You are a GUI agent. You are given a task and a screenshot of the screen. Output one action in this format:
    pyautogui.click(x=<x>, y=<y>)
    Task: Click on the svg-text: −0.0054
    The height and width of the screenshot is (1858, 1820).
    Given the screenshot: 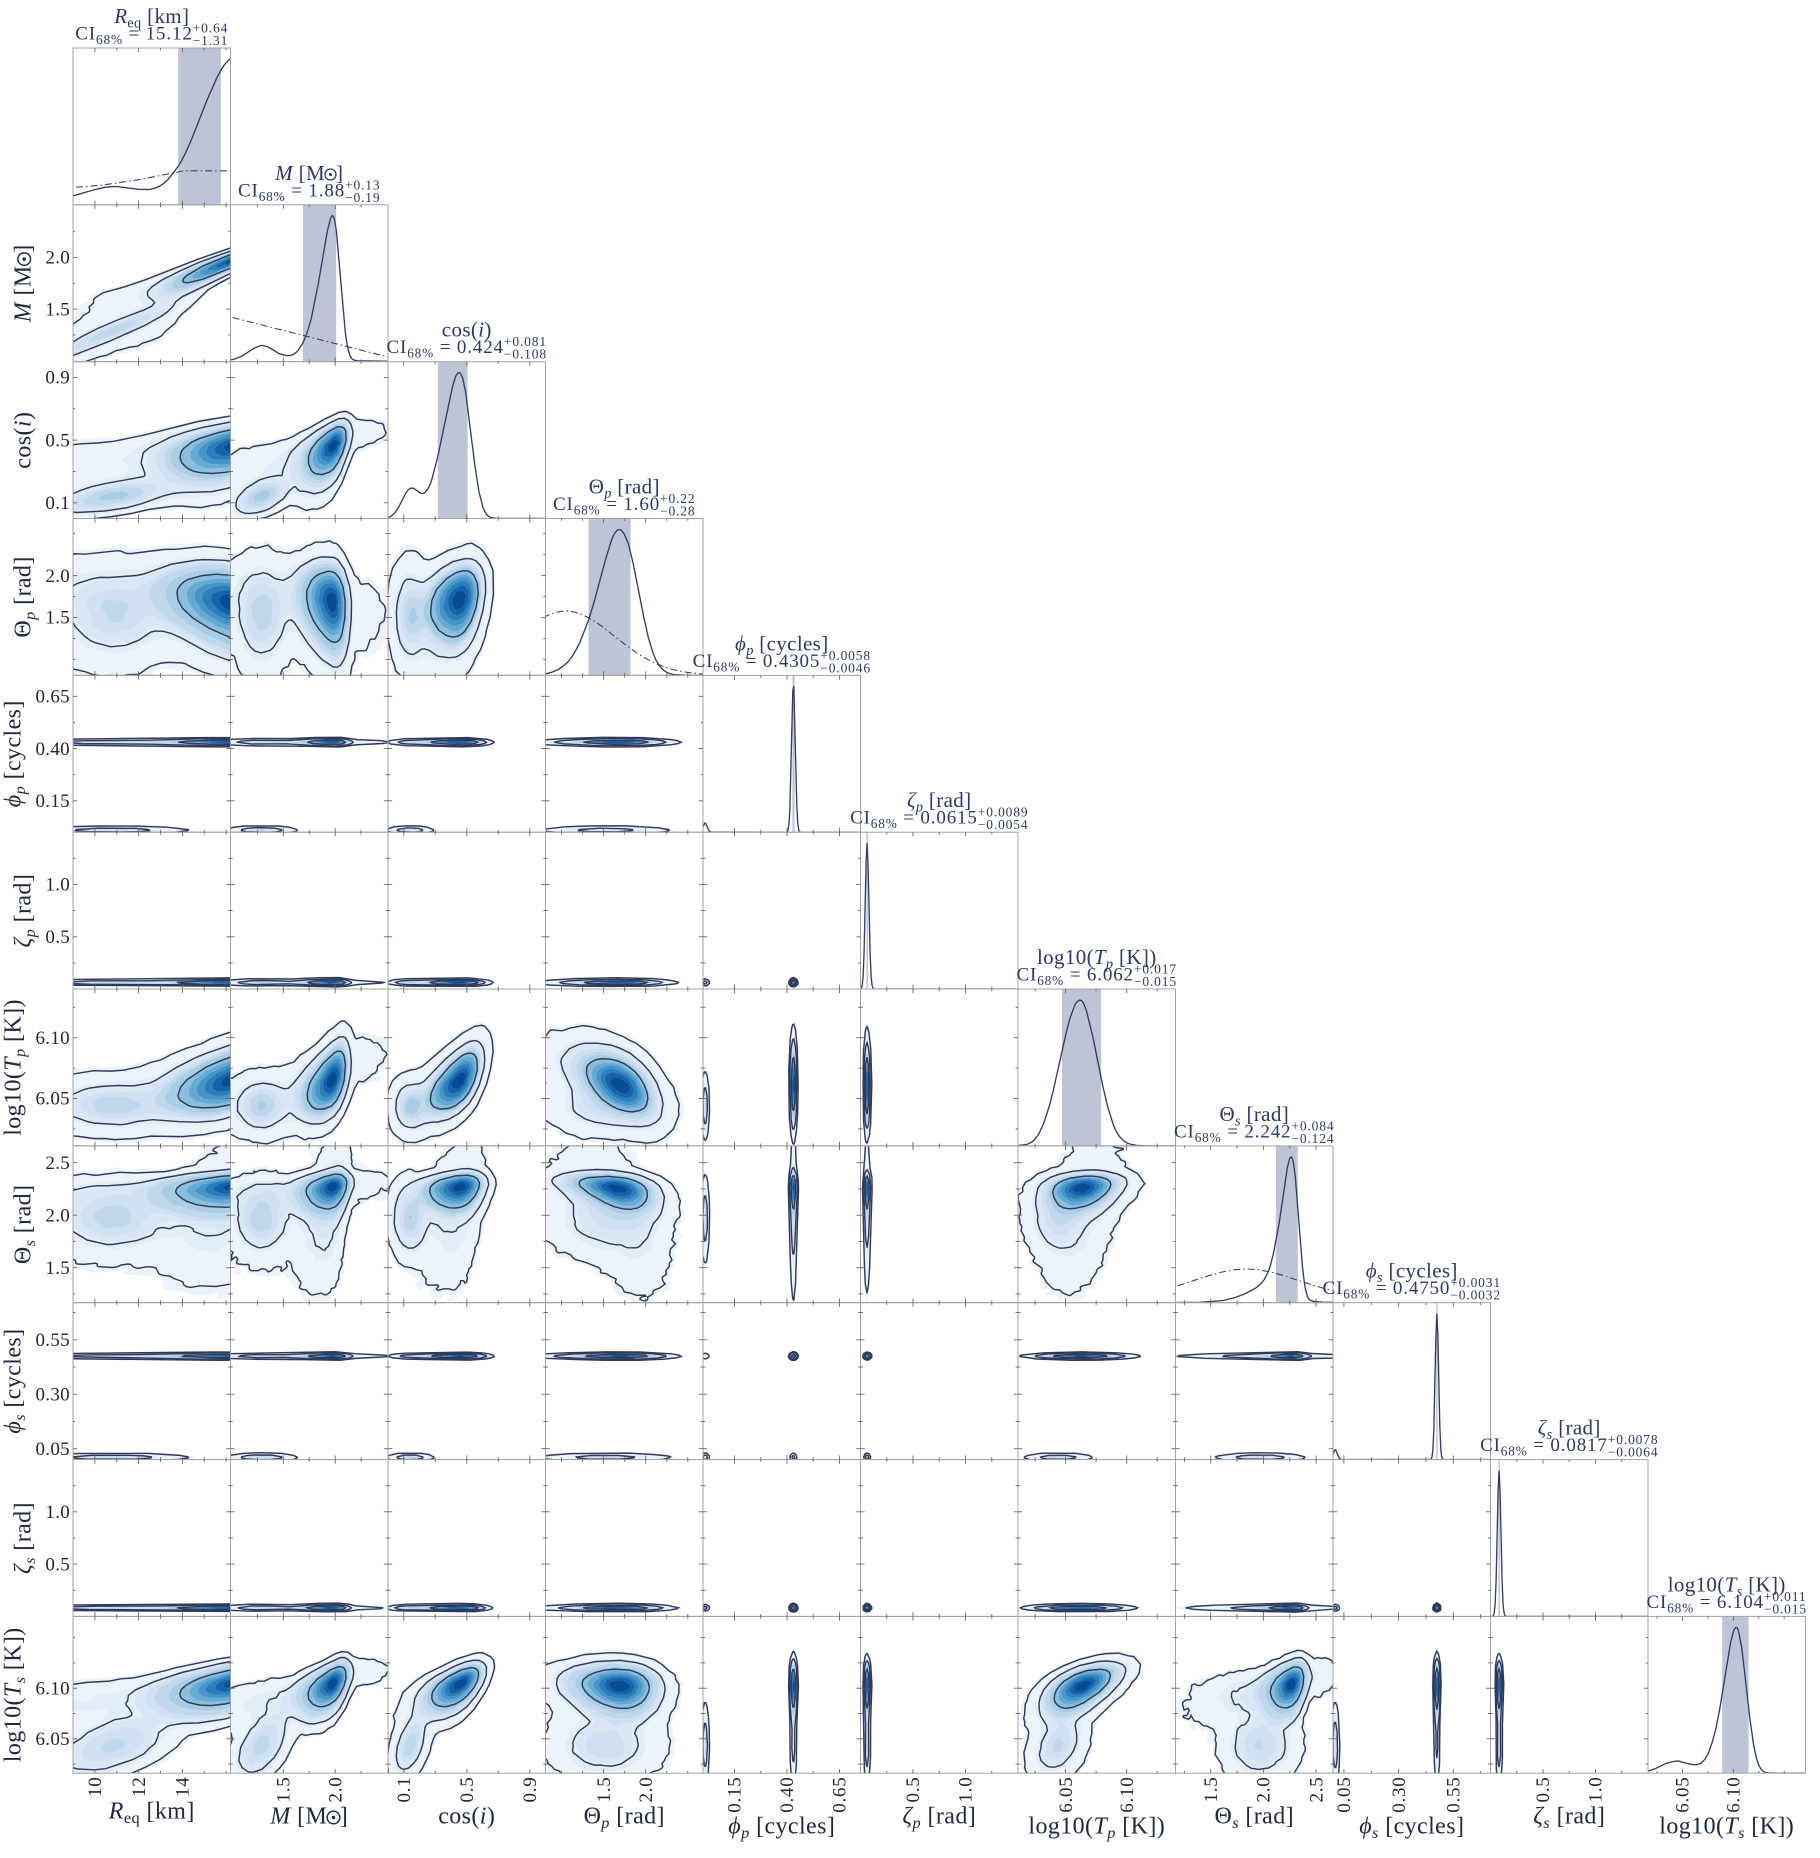 What is the action you would take?
    pyautogui.click(x=1003, y=824)
    